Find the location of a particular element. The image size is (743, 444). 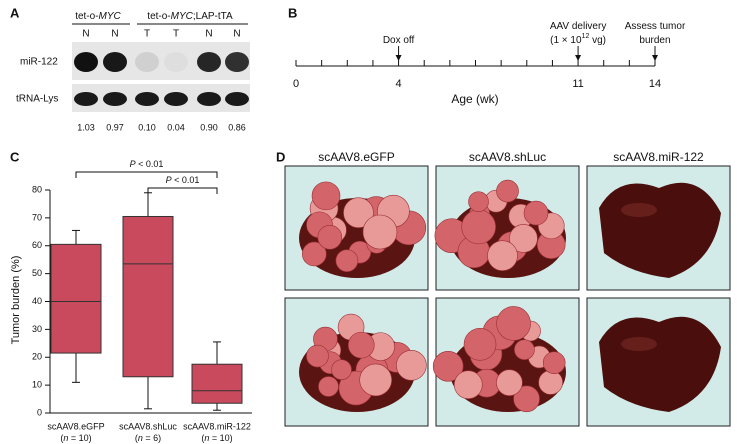

quant-label: 0.86 is located at coordinates (237, 127).